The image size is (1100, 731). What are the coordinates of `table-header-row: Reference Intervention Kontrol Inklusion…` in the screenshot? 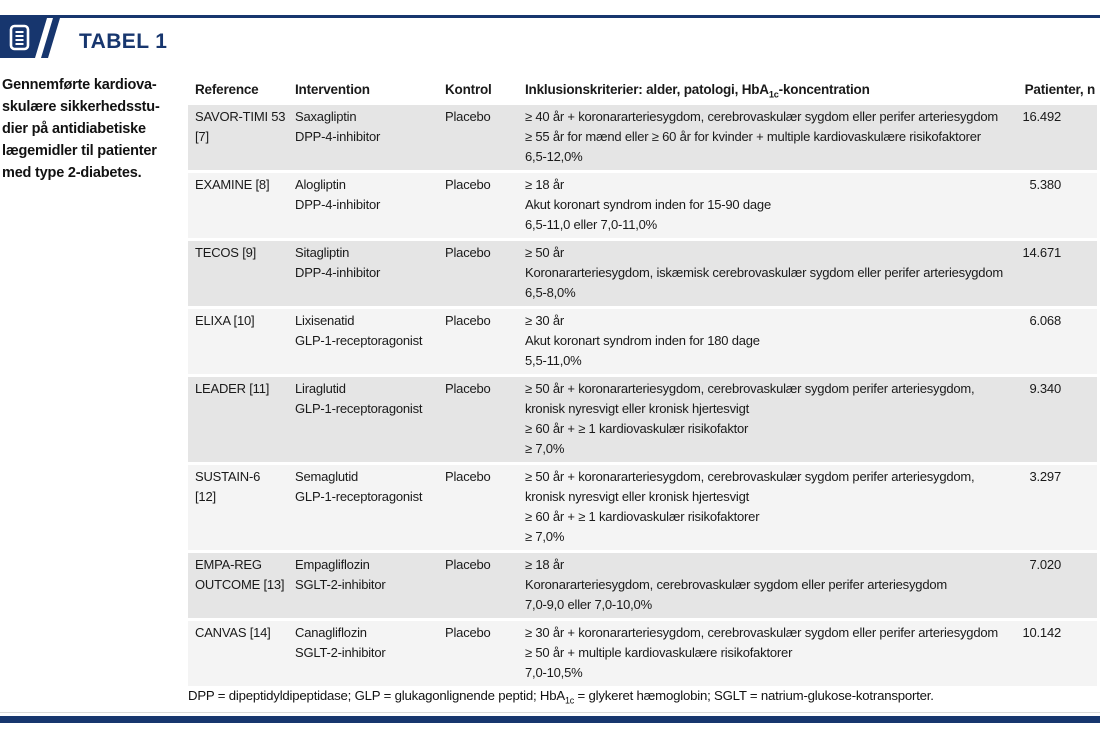 It's located at (642, 90).